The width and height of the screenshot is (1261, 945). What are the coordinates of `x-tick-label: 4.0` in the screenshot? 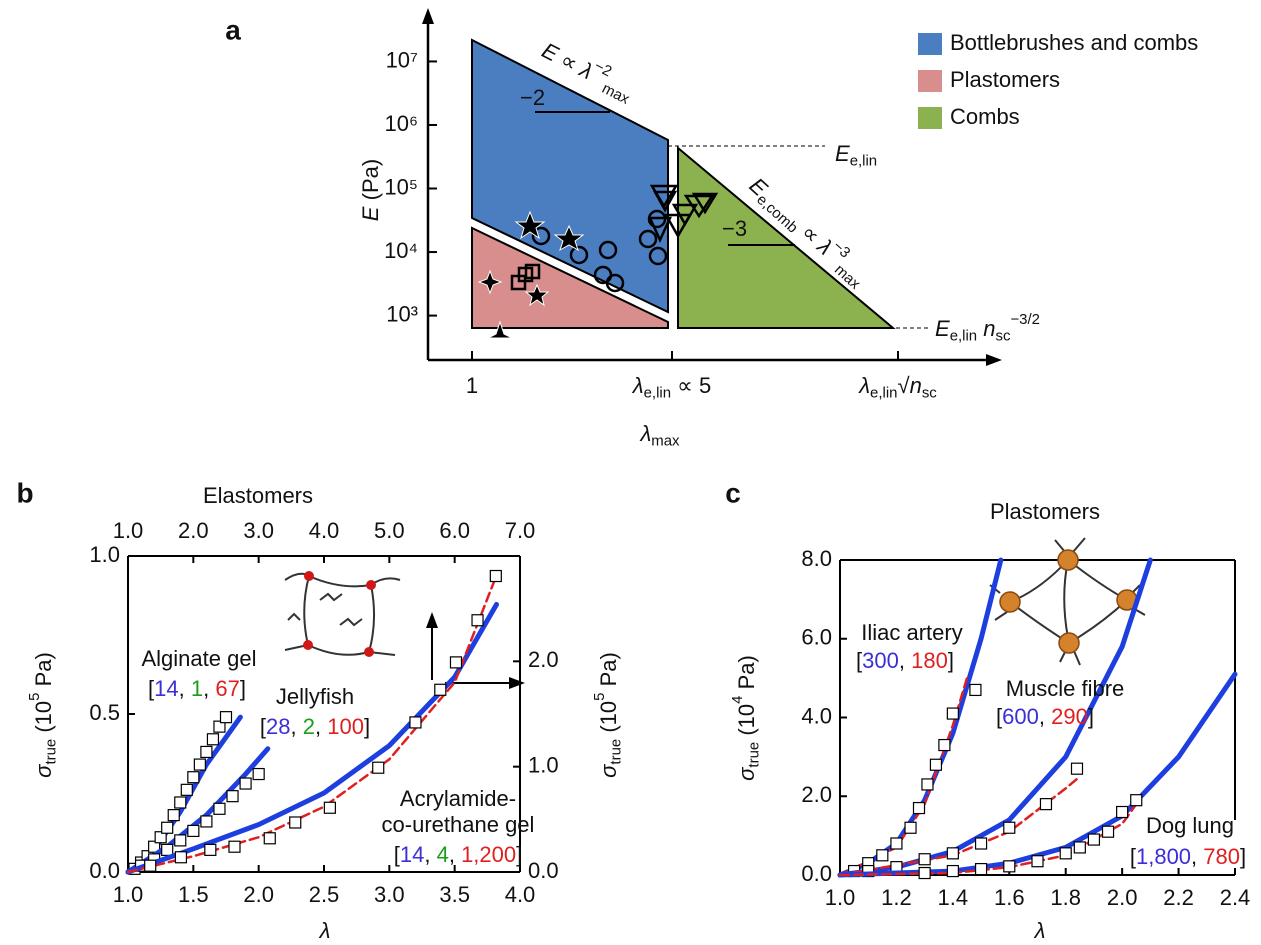 It's located at (520, 894).